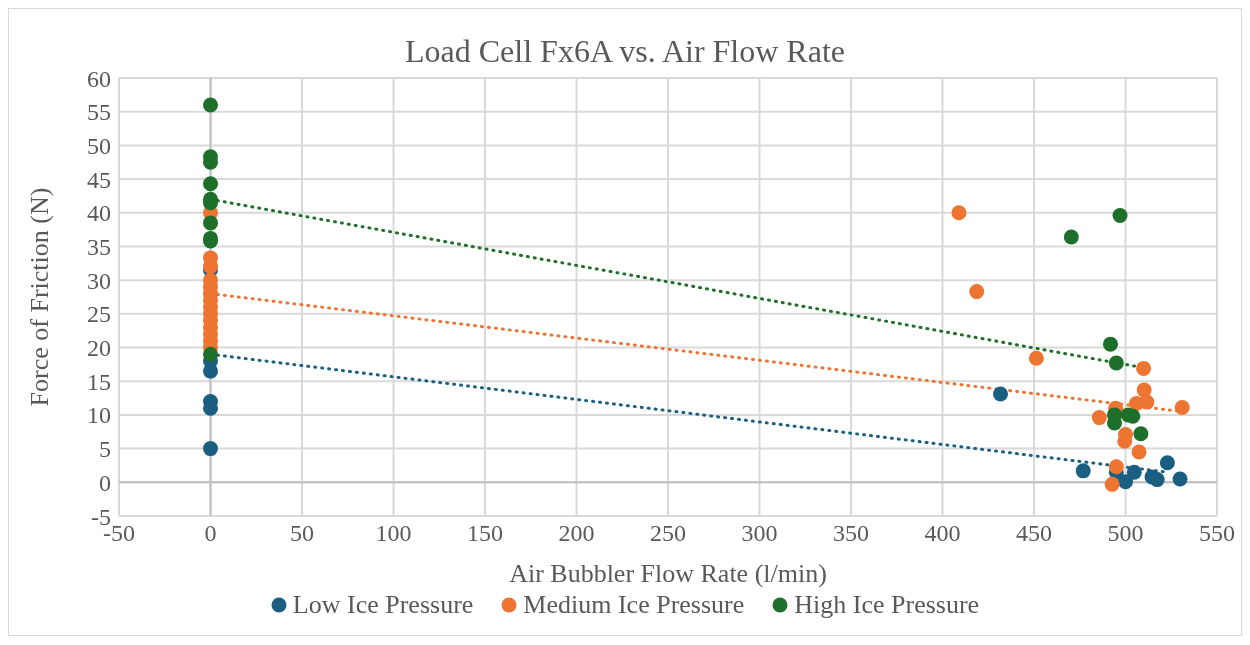  Describe the element at coordinates (382, 605) in the screenshot. I see `legend-label: Low Ice Pressure` at that location.